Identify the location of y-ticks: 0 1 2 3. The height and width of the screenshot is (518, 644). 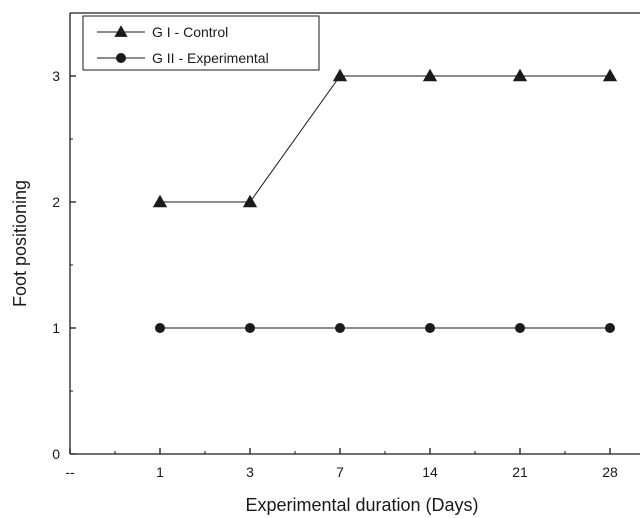
(64, 265).